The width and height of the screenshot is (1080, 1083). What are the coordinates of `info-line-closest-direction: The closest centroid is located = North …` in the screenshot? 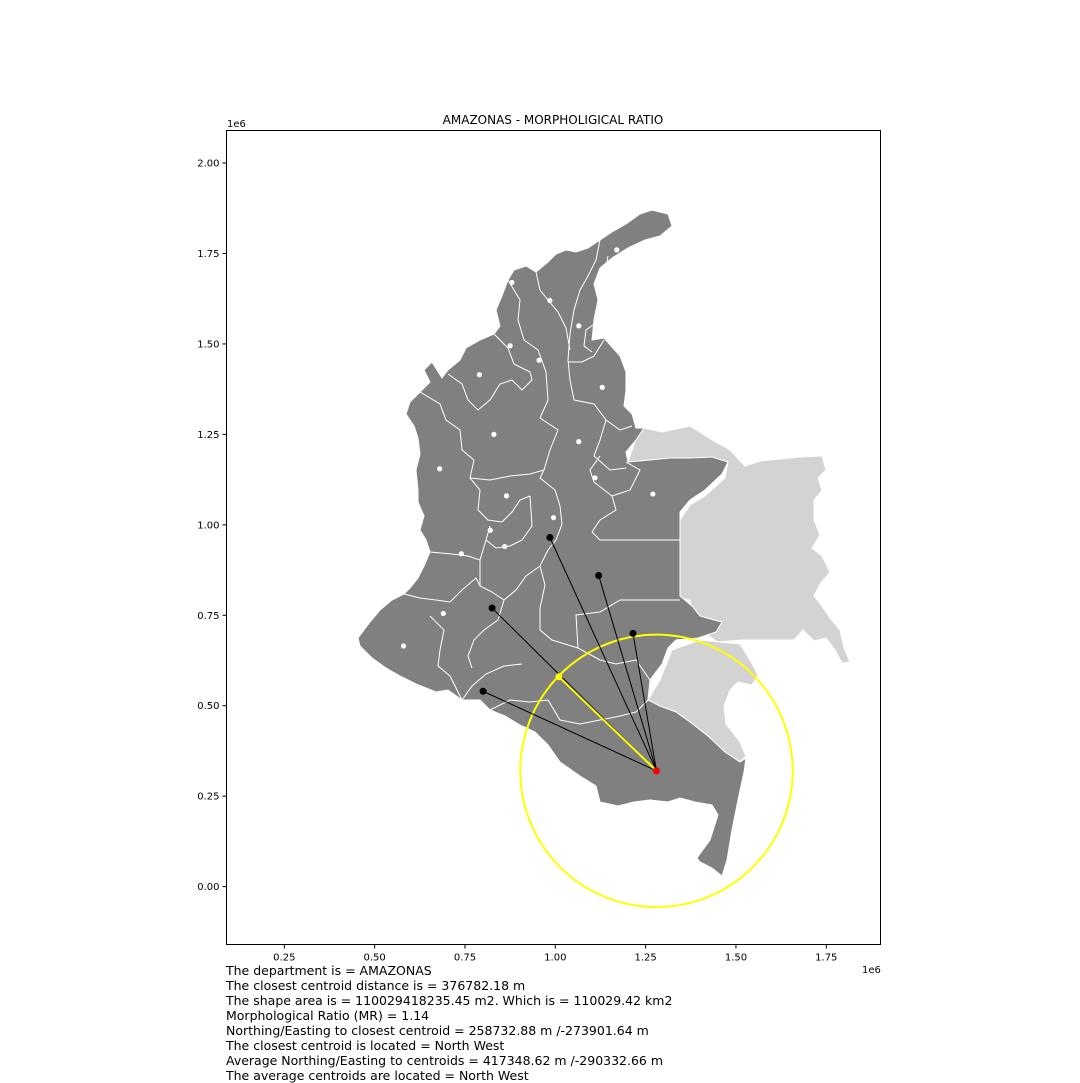 It's located at (365, 1045).